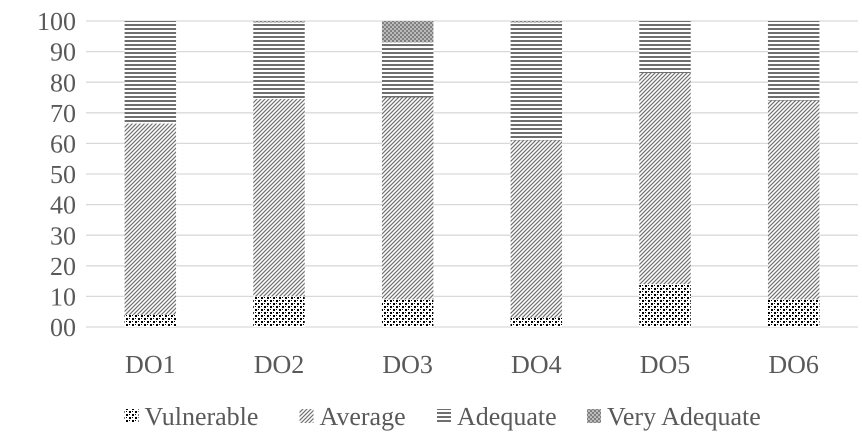  What do you see at coordinates (63, 113) in the screenshot?
I see `y-tick-label: 70` at bounding box center [63, 113].